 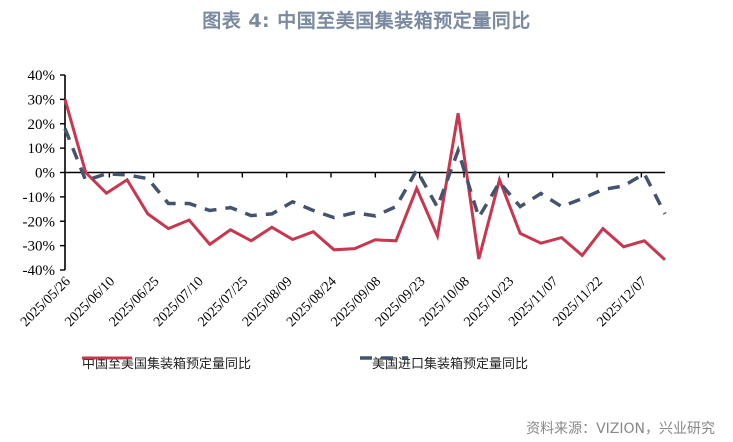 What do you see at coordinates (450, 364) in the screenshot?
I see `legend-label-series2: 美国进口集装箱预定量同比` at bounding box center [450, 364].